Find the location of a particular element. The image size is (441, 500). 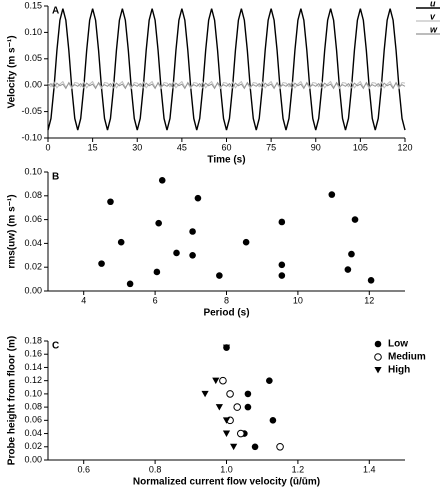

x-tick-label: 0.6 is located at coordinates (83, 469).